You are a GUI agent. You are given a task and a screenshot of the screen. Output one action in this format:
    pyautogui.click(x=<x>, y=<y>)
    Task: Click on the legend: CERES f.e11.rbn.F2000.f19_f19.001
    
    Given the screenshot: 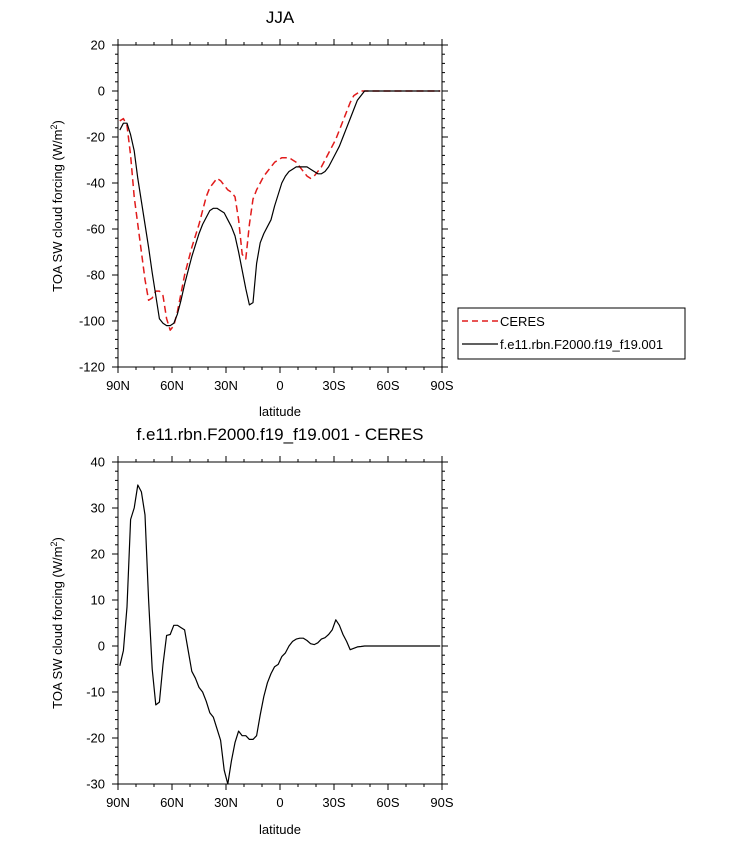 What is the action you would take?
    pyautogui.click(x=571, y=333)
    